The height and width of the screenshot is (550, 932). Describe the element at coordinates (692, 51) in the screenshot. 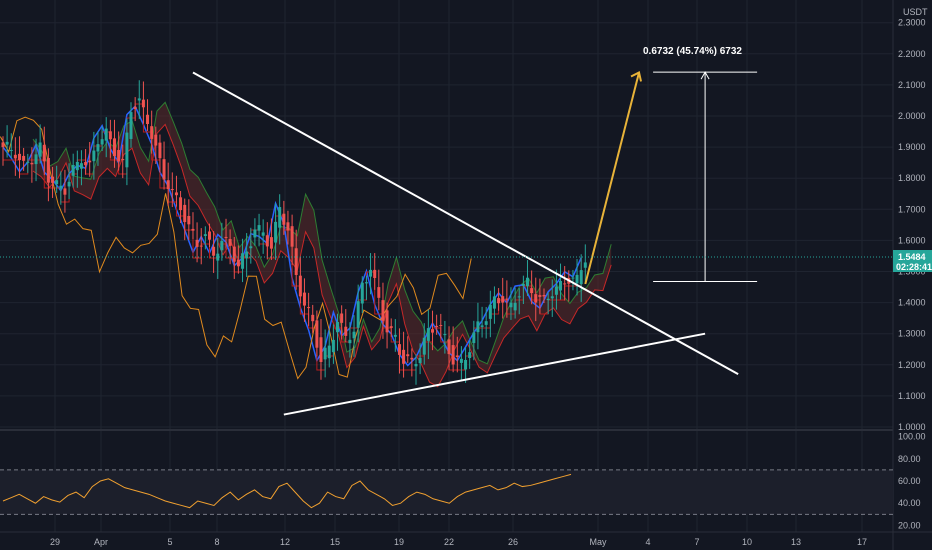

I see `measure-label: 0.6732 (45.74%) 6732` at that location.